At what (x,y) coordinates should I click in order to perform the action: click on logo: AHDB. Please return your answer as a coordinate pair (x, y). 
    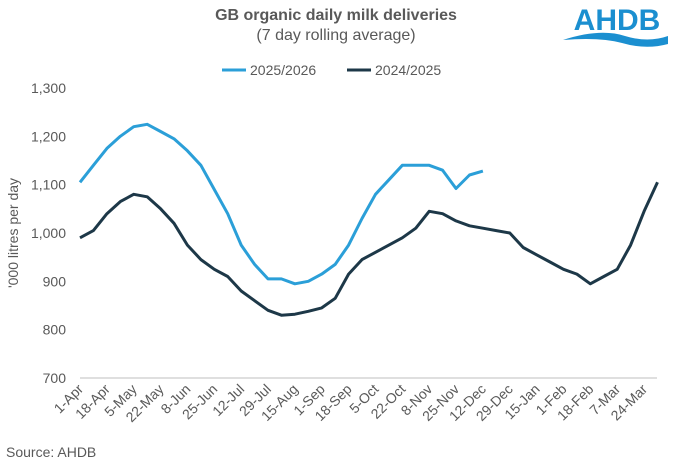
    Looking at the image, I should click on (615, 25).